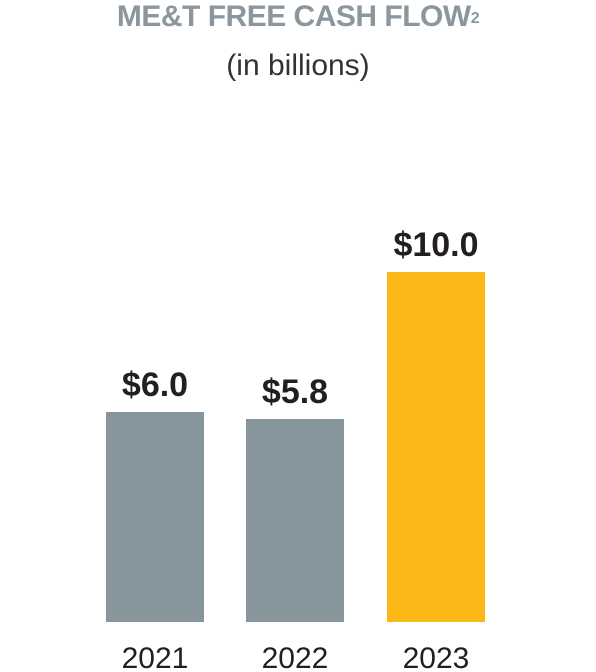  I want to click on value-label-2022: $5.8, so click(295, 392).